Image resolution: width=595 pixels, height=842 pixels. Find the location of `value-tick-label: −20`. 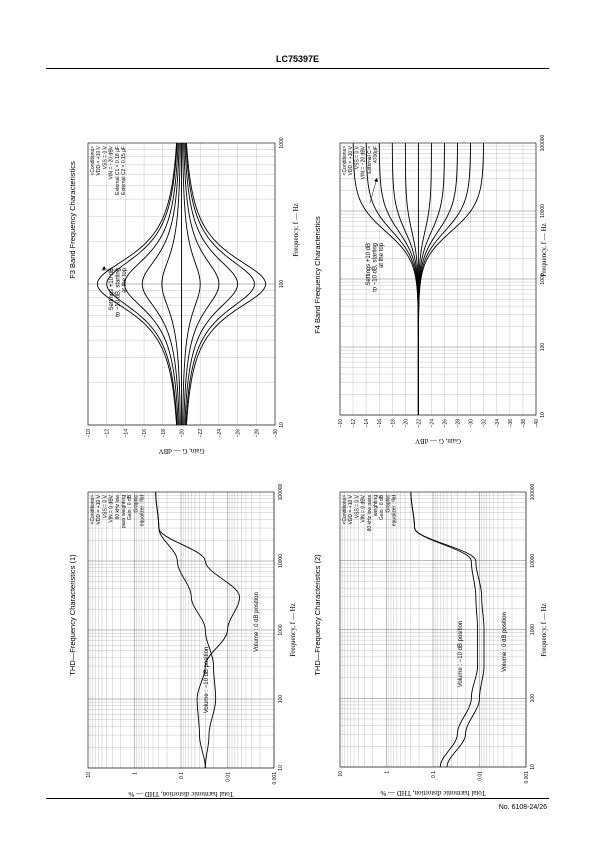

value-tick-label: −20 is located at coordinates (406, 423).